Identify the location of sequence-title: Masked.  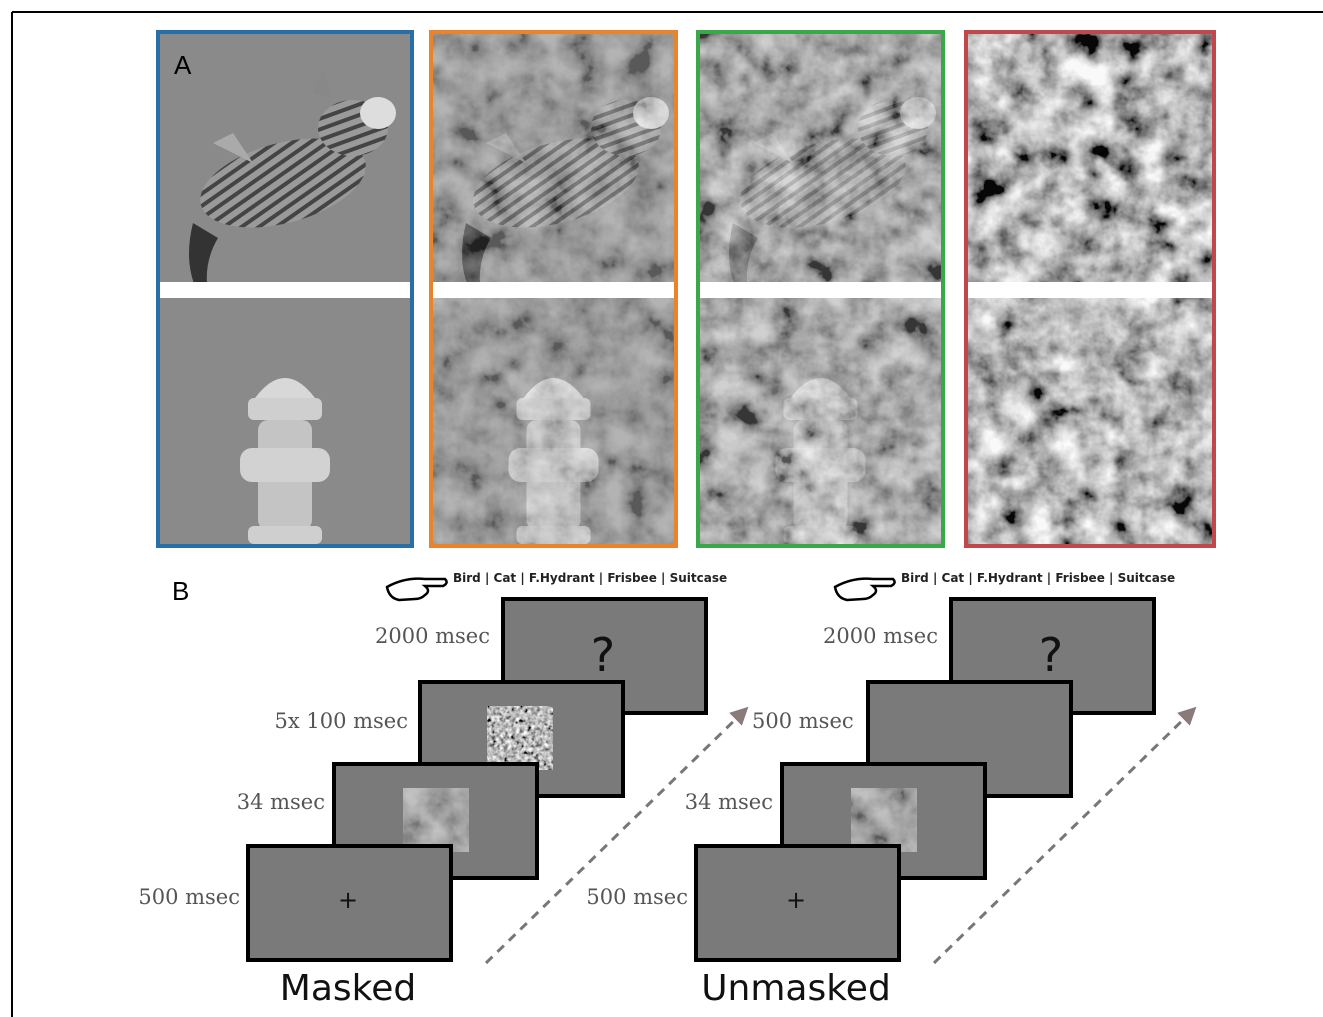
(348, 988).